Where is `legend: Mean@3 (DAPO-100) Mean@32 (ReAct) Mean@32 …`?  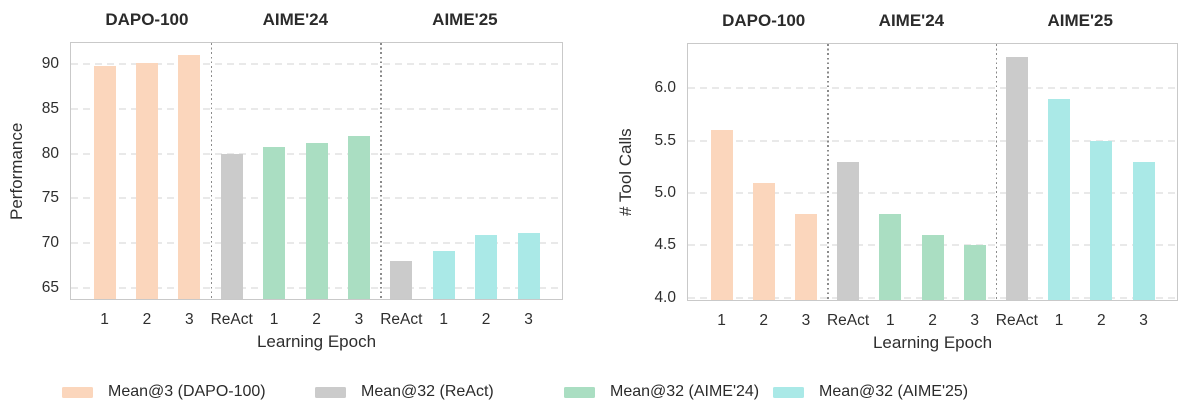 legend: Mean@3 (DAPO-100) Mean@32 (ReAct) Mean@32 … is located at coordinates (589, 392).